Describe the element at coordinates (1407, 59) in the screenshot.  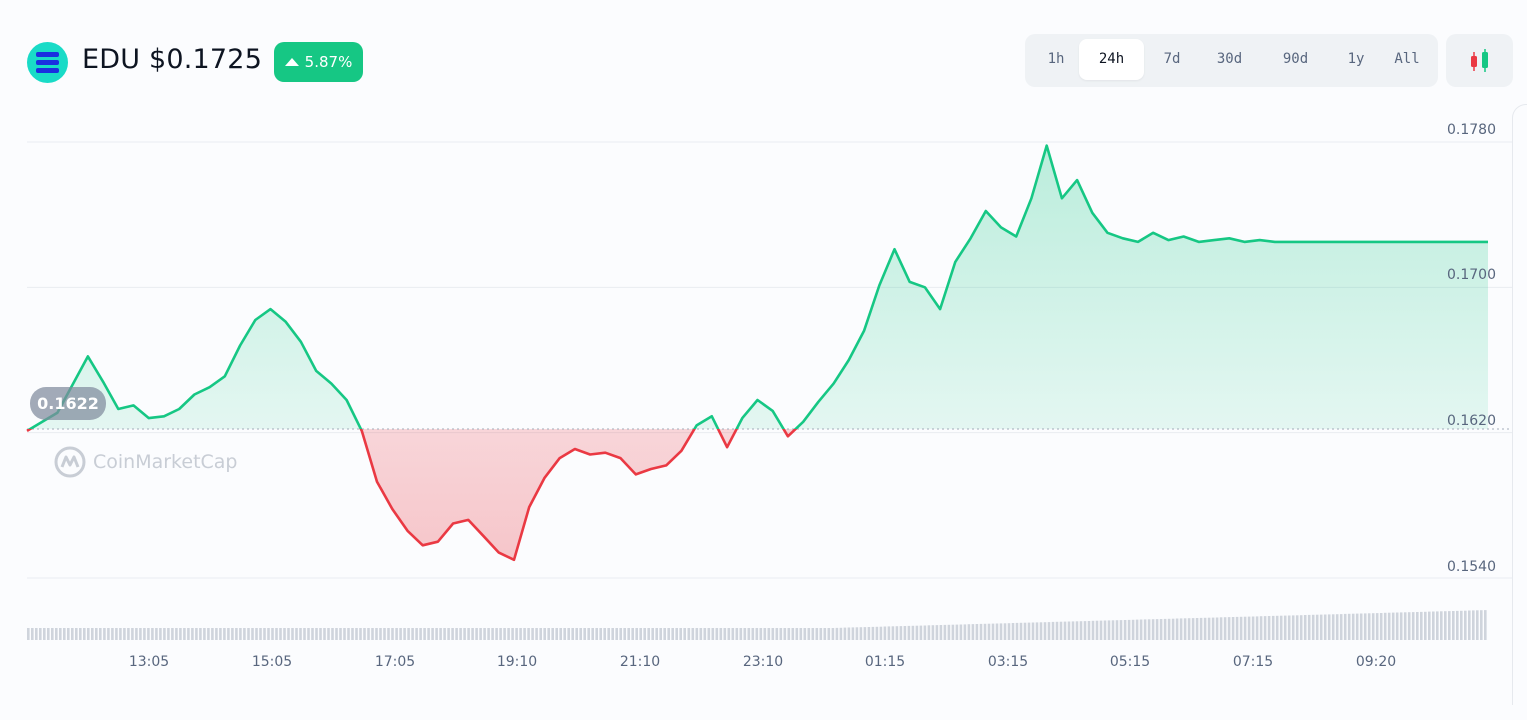
I see `range-all-button: All` at that location.